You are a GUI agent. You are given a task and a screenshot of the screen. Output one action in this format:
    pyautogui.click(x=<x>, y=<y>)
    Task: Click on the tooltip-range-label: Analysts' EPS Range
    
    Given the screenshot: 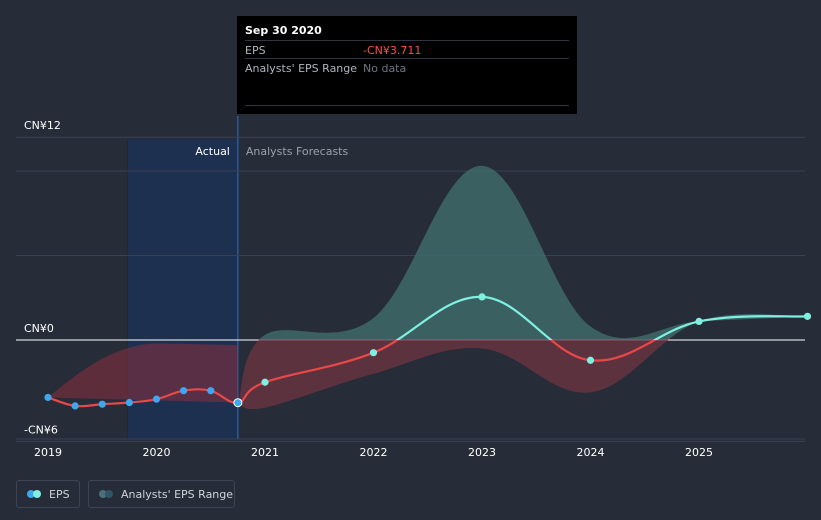 What is the action you would take?
    pyautogui.click(x=301, y=68)
    